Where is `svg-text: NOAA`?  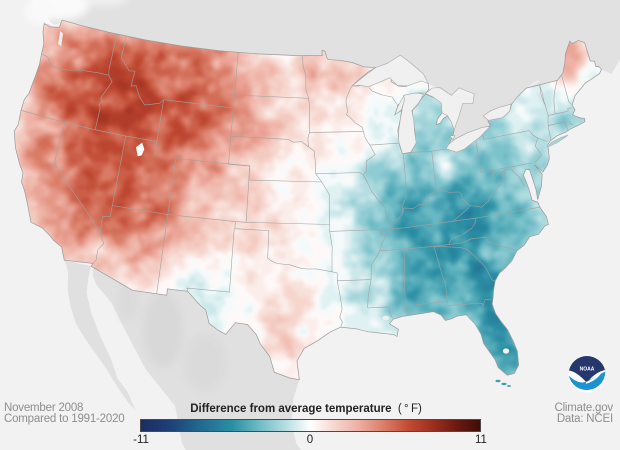 svg-text: NOAA is located at coordinates (587, 370).